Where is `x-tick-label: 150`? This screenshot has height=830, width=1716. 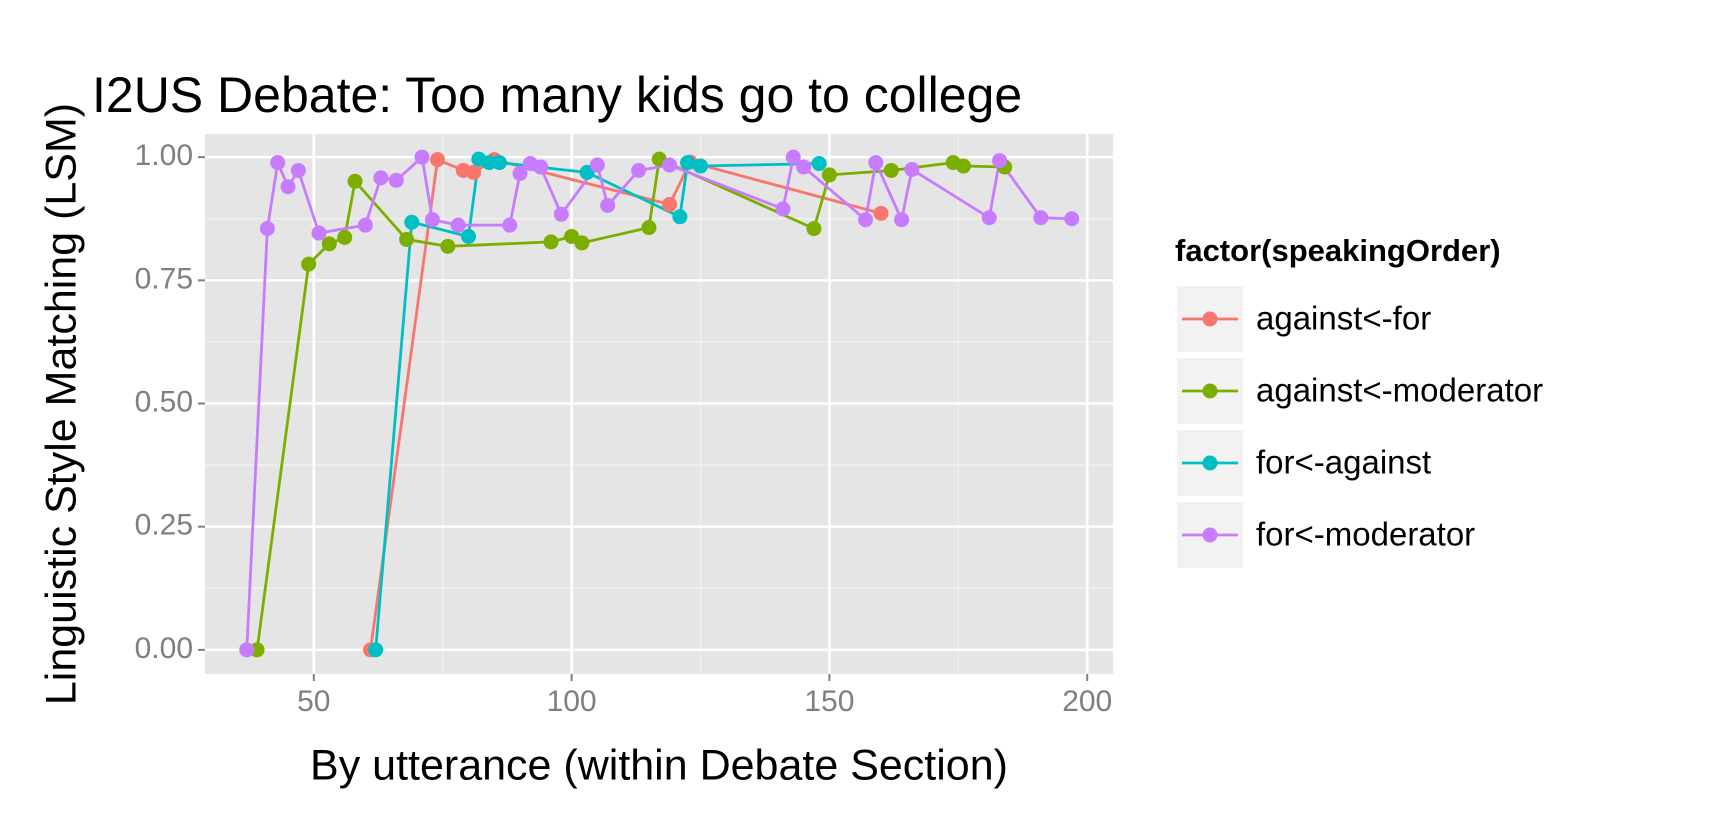 x-tick-label: 150 is located at coordinates (829, 701).